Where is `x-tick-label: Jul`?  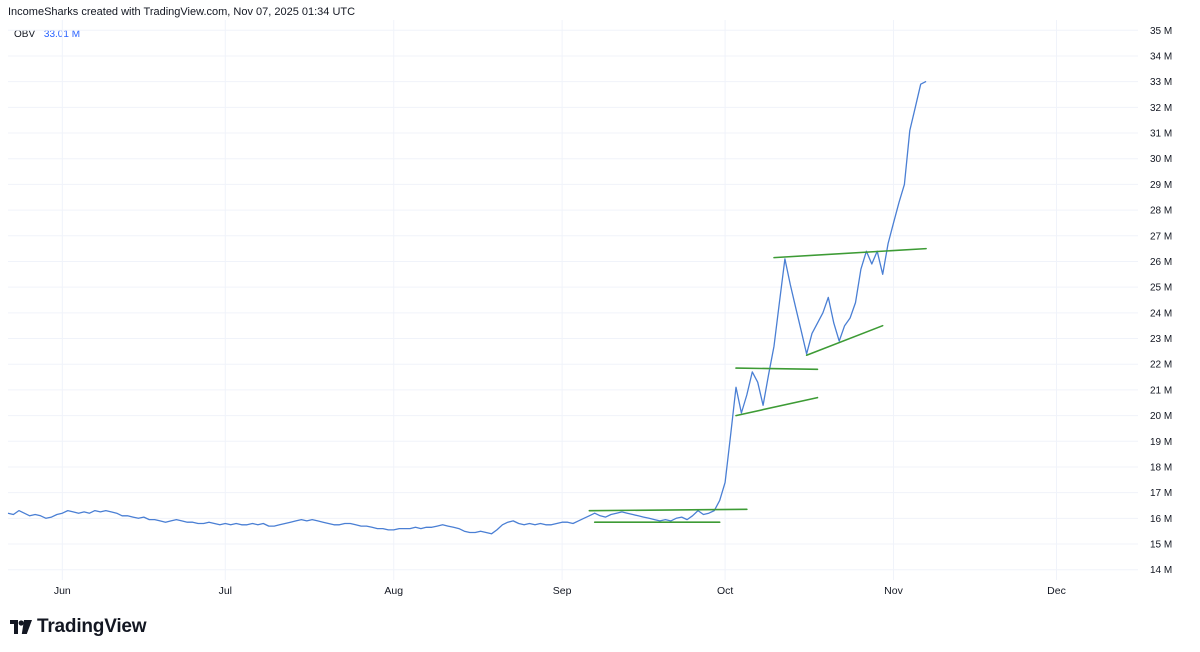
x-tick-label: Jul is located at coordinates (225, 591).